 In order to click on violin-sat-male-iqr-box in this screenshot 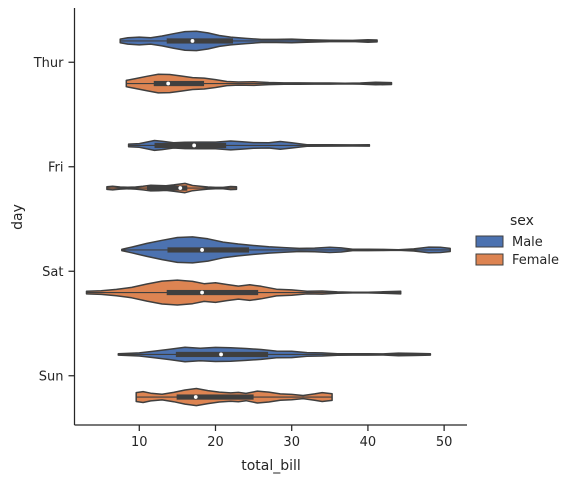, I will do `click(208, 250)`.